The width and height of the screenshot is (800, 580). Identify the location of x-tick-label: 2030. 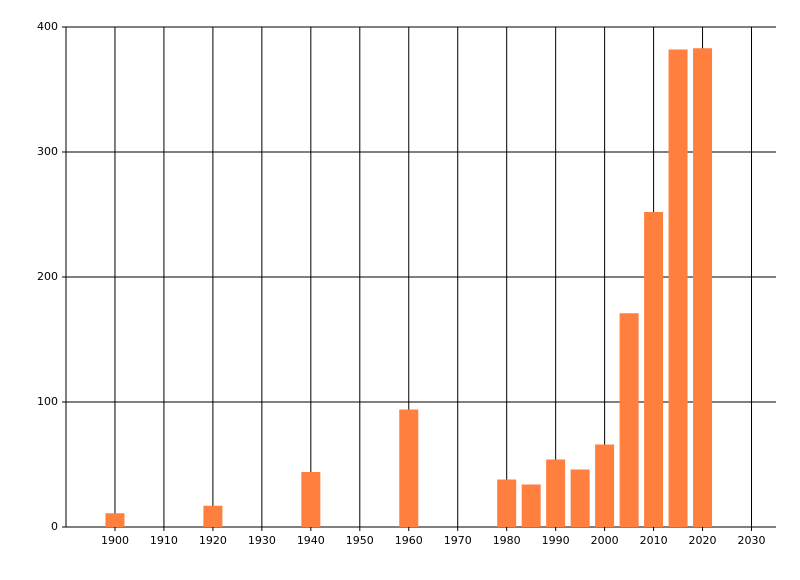
(752, 540).